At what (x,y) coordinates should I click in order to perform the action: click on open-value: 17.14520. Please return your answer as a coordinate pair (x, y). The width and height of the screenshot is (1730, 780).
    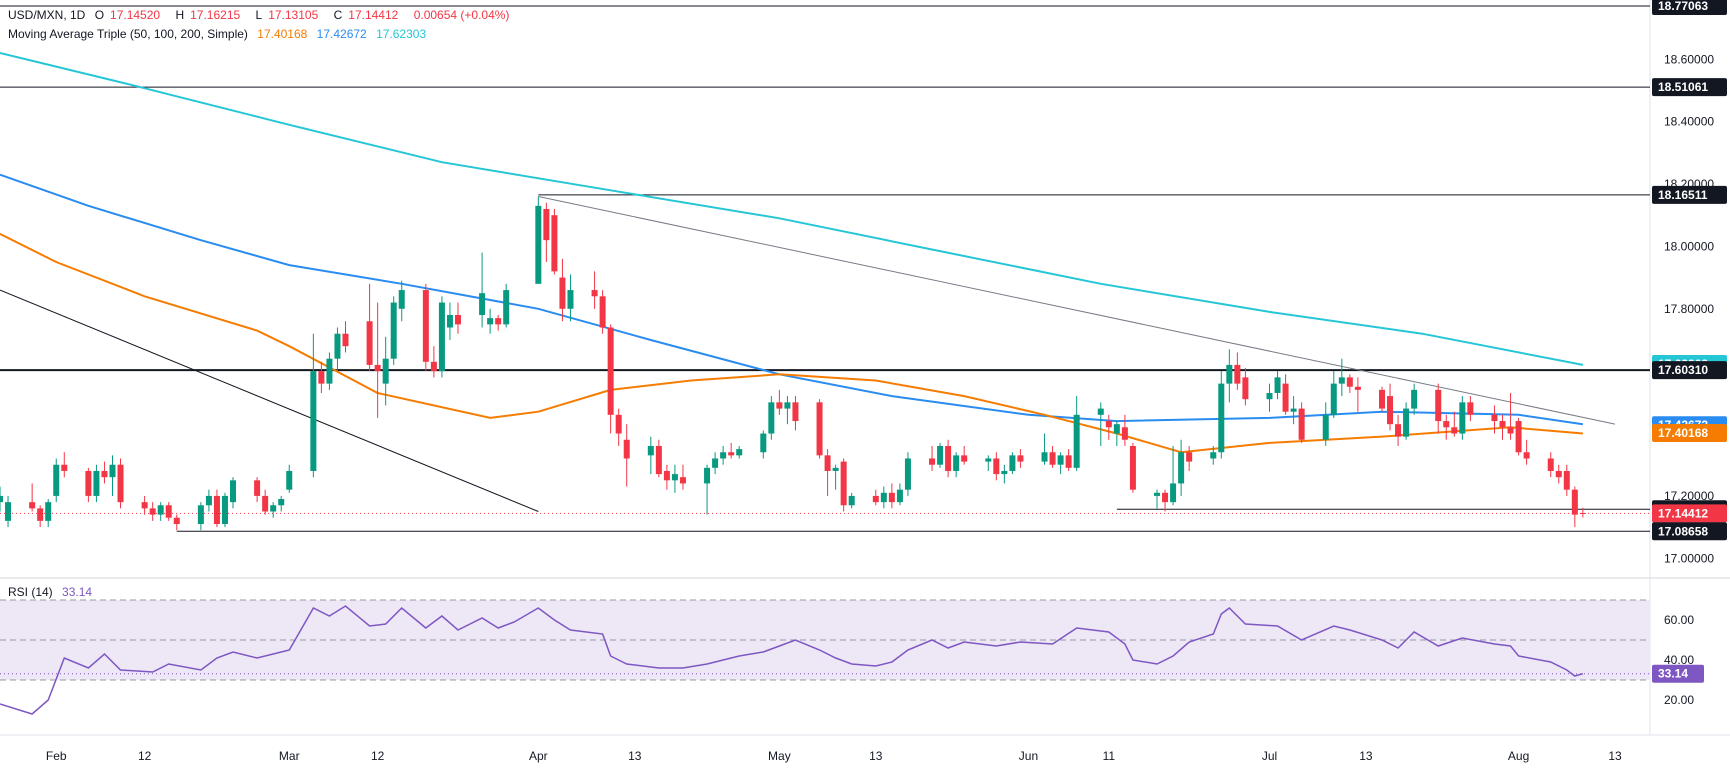
    Looking at the image, I should click on (135, 15).